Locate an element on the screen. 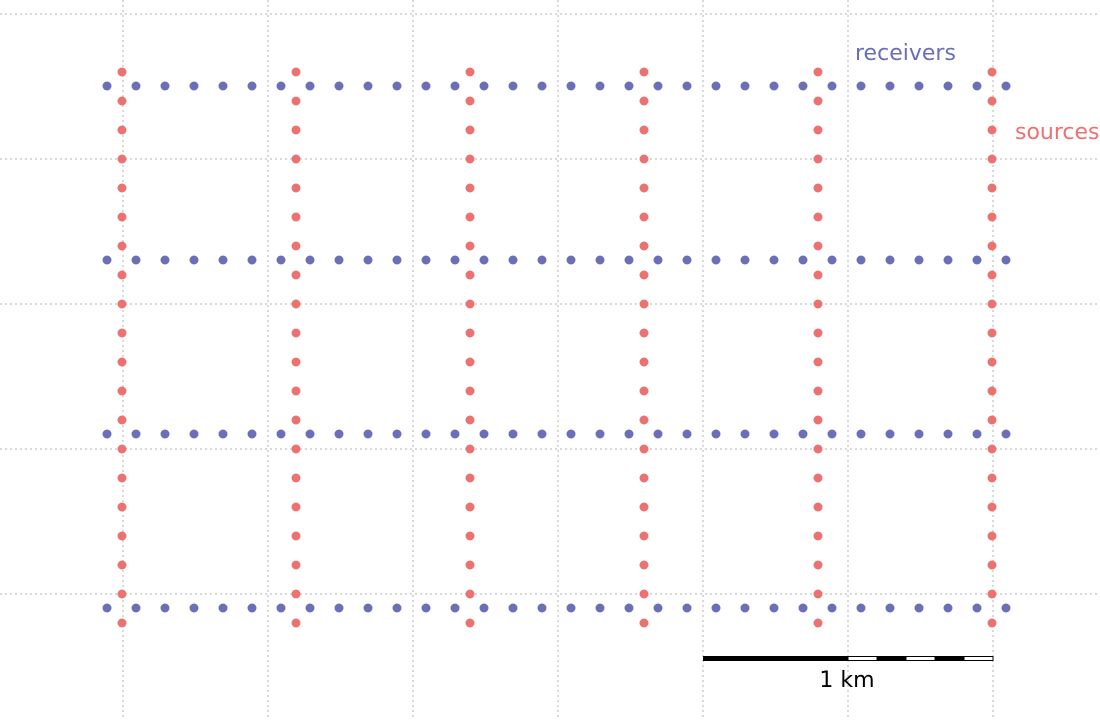 The image size is (1100, 720). sources-label: sources is located at coordinates (1057, 132).